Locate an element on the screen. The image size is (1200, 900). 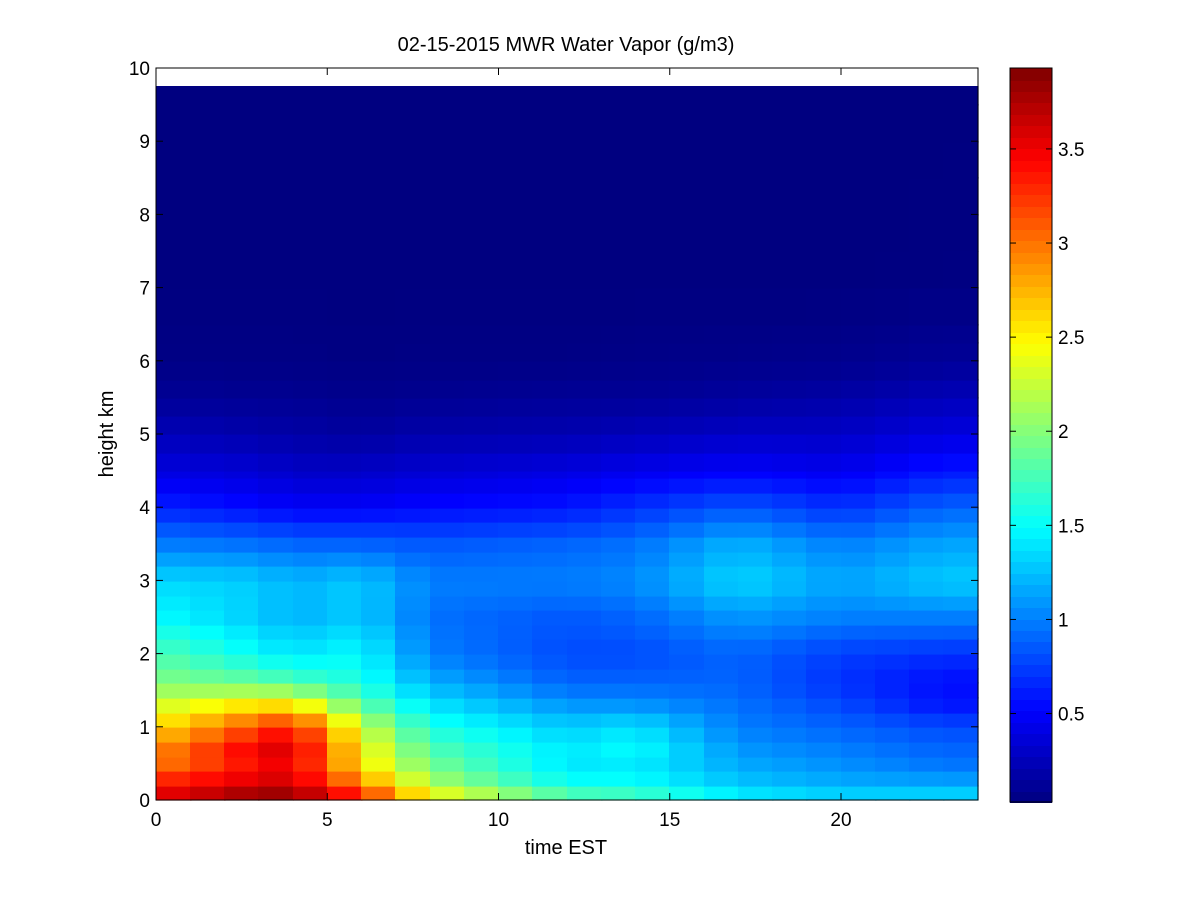
y-tick-label: 9 is located at coordinates (144, 142).